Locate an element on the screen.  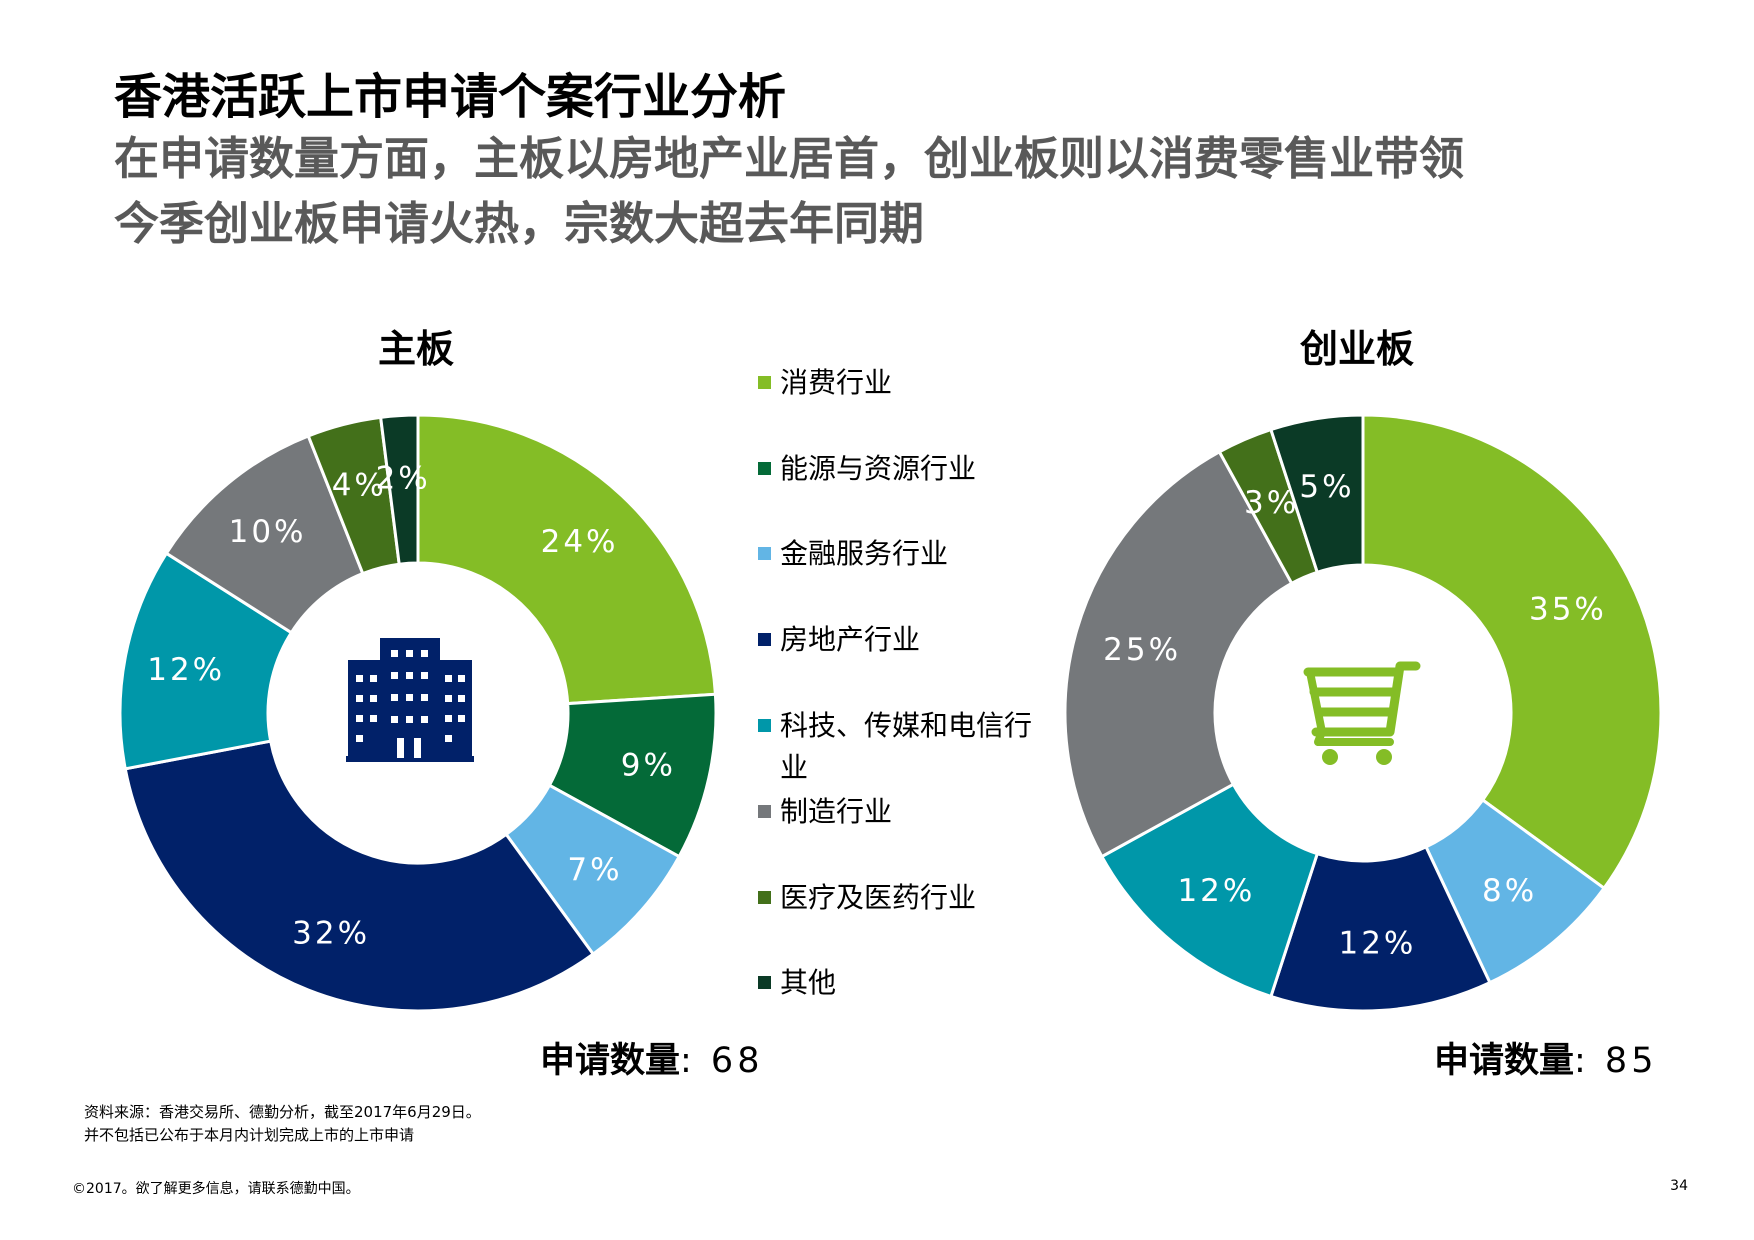
main-board-chart-title: 主板 is located at coordinates (415, 349).